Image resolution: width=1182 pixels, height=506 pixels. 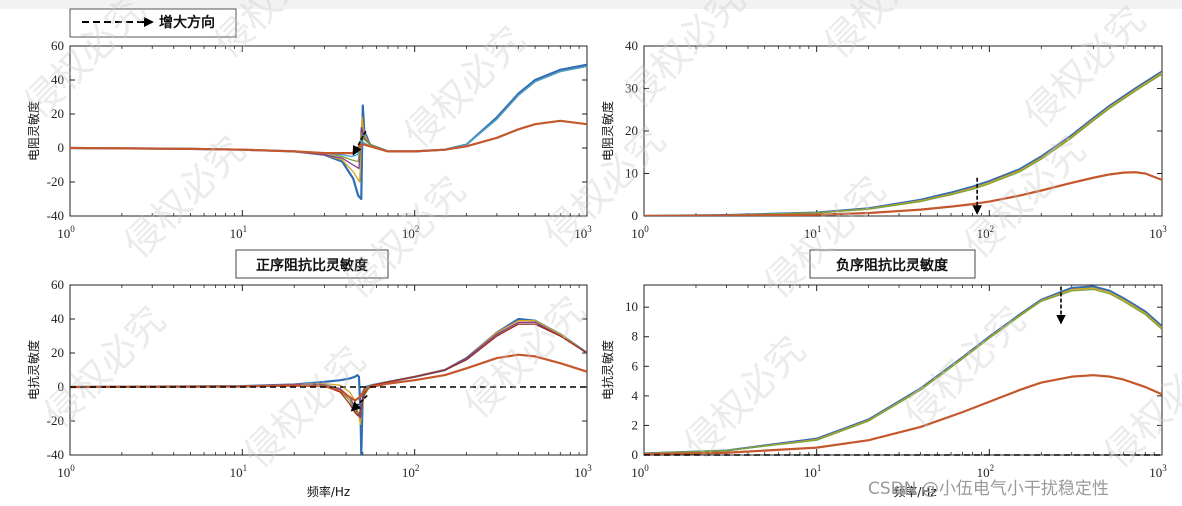 What do you see at coordinates (635, 365) in the screenshot?
I see `ytick-label: 6` at bounding box center [635, 365].